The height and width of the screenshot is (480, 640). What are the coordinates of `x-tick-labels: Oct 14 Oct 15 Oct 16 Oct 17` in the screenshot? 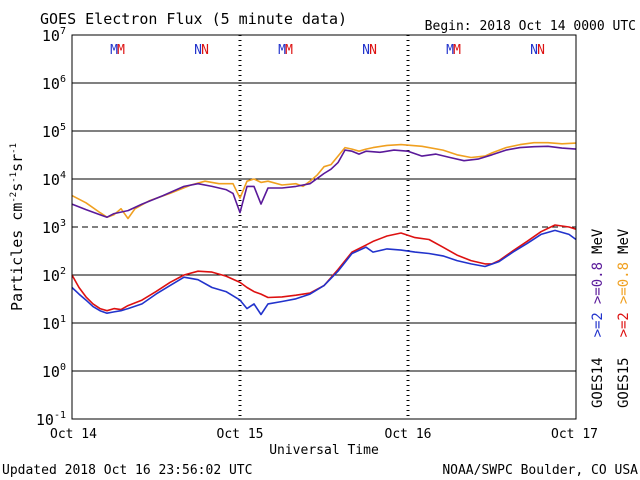 It's located at (324, 434).